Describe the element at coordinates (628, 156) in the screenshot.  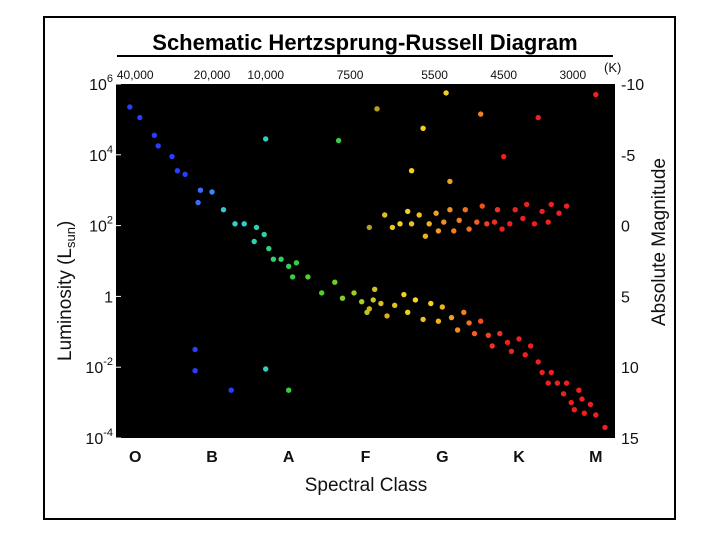
I see `right-tick-label: -5` at that location.